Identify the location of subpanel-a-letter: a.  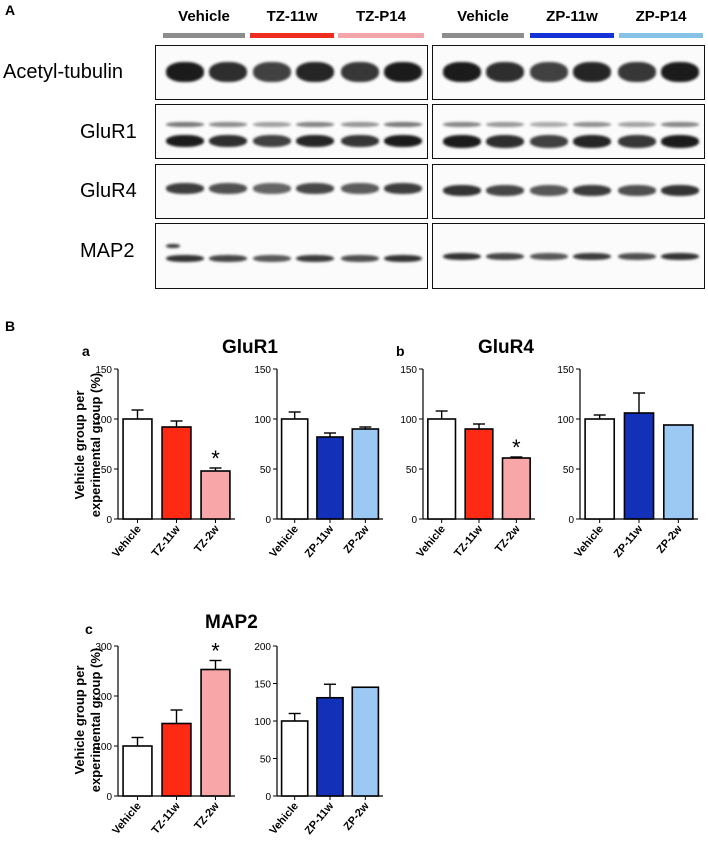
(86, 351).